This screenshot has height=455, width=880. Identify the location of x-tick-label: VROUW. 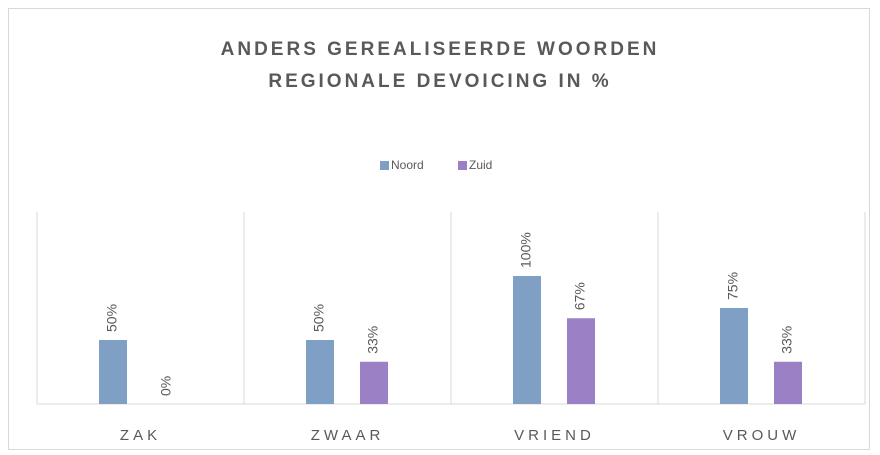
(762, 435).